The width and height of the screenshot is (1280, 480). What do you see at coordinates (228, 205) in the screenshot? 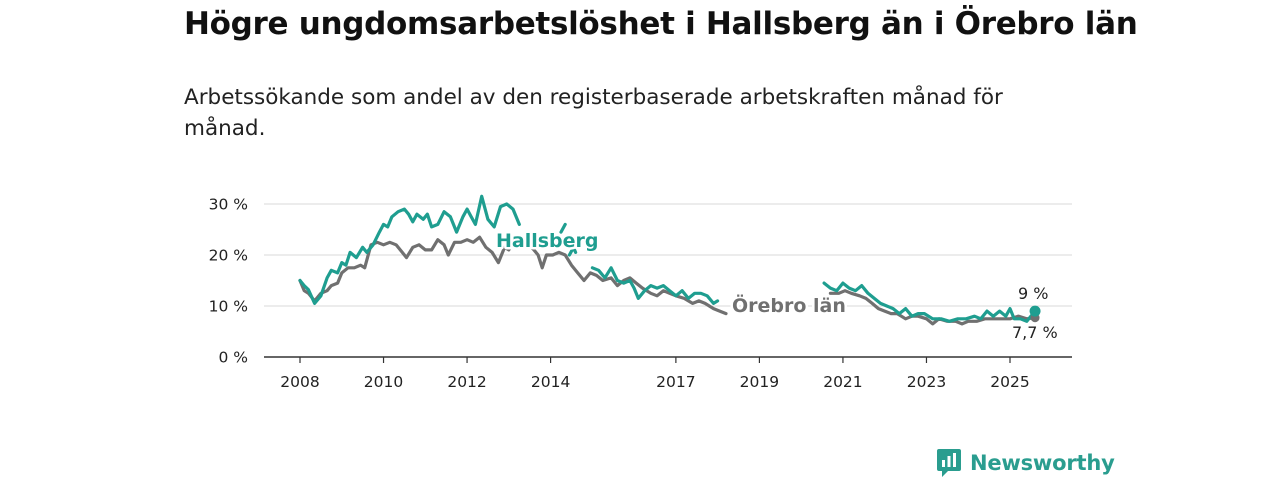
I see `y-tick-label: 30 %` at bounding box center [228, 205].